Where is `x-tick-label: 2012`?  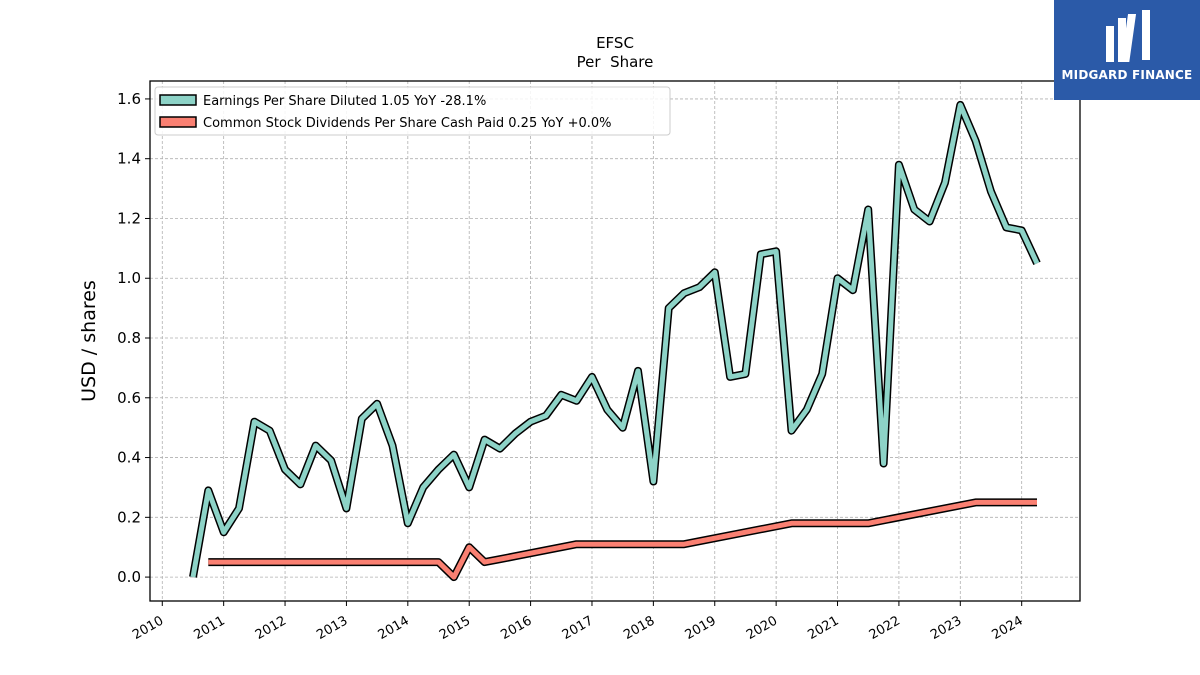
x-tick-label: 2012 is located at coordinates (271, 628).